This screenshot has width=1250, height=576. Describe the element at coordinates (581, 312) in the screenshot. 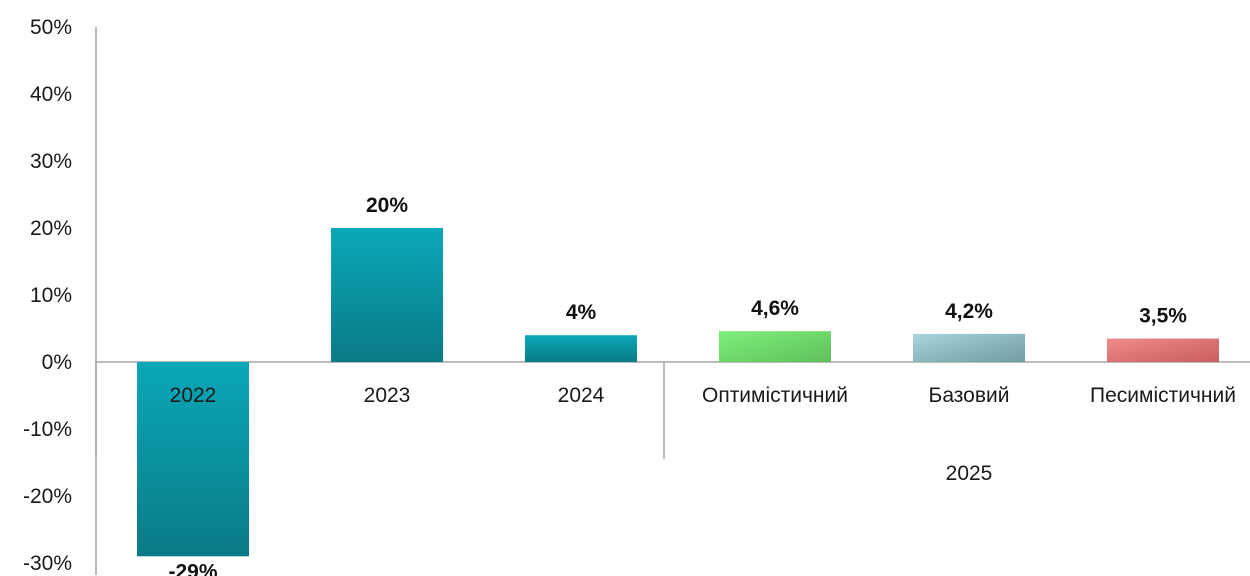

I see `data-label: 4%` at that location.